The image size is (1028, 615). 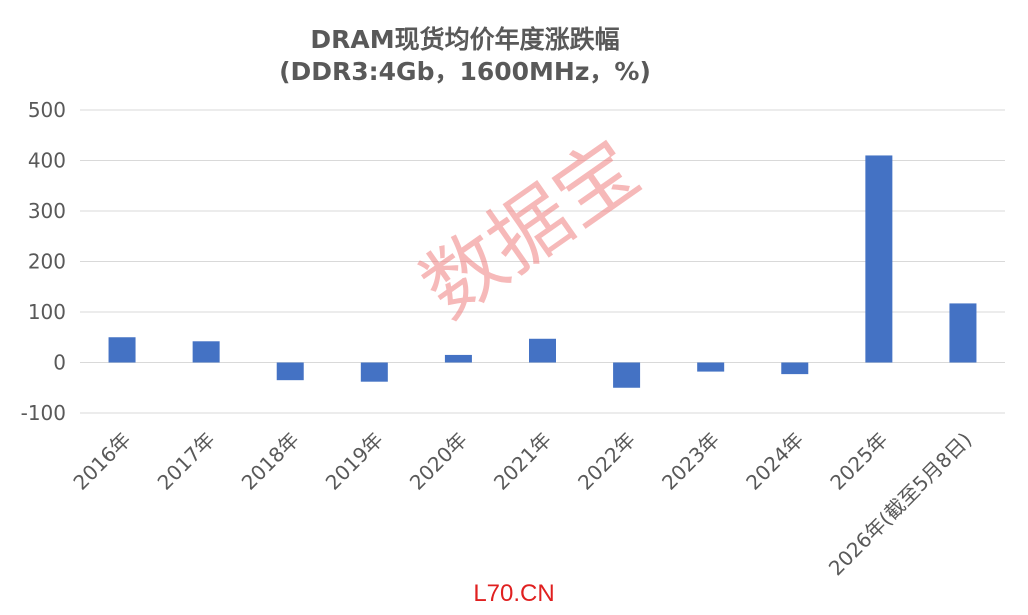 I want to click on y-tick-label: 200, so click(x=47, y=262).